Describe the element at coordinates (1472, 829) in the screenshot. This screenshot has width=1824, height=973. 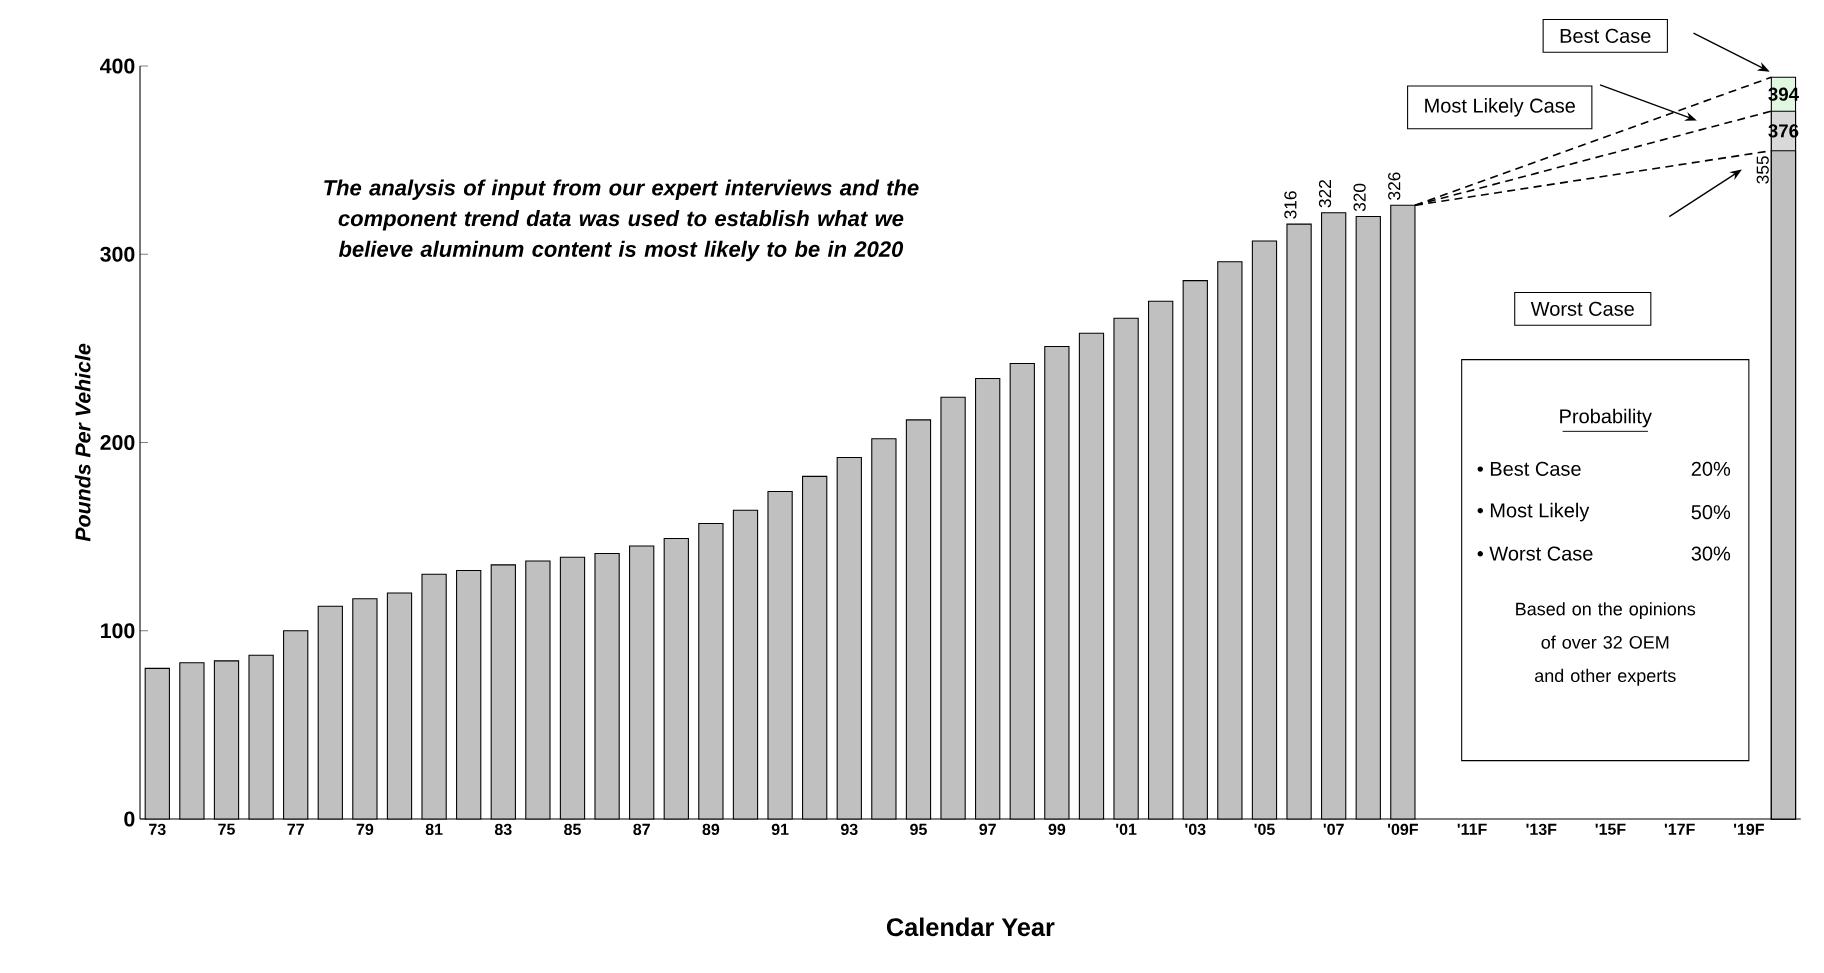
I see `x-tick-label: '11F` at that location.